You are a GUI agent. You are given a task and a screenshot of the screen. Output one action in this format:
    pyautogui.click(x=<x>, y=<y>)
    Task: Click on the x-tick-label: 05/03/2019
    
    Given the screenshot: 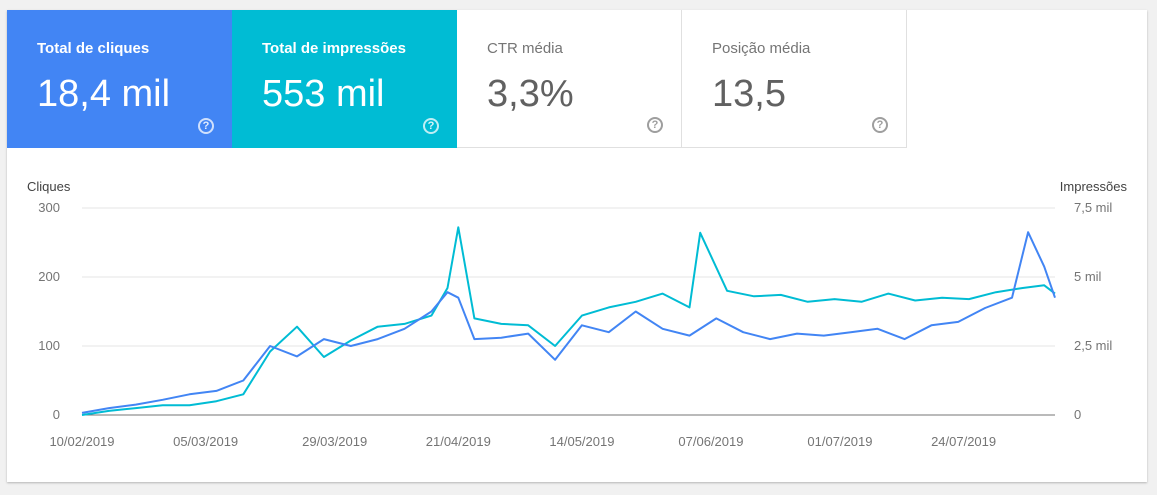 What is the action you would take?
    pyautogui.click(x=205, y=441)
    